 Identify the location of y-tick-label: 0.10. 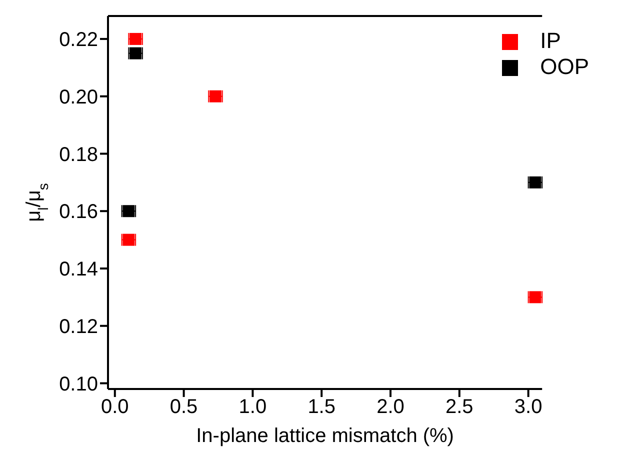
(78, 384).